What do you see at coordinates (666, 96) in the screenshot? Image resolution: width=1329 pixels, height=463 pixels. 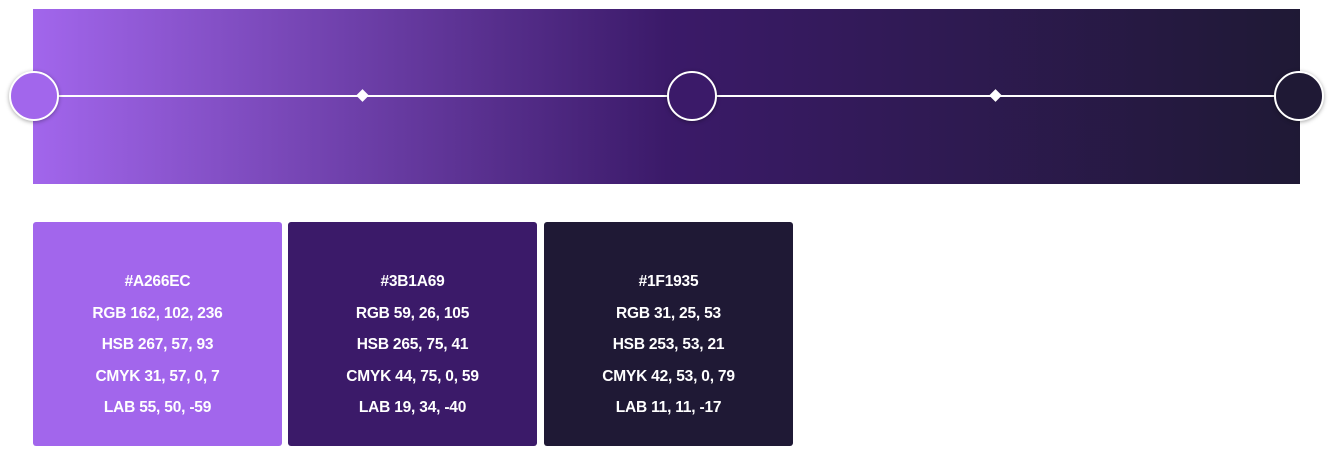 I see `gradient-track-line` at bounding box center [666, 96].